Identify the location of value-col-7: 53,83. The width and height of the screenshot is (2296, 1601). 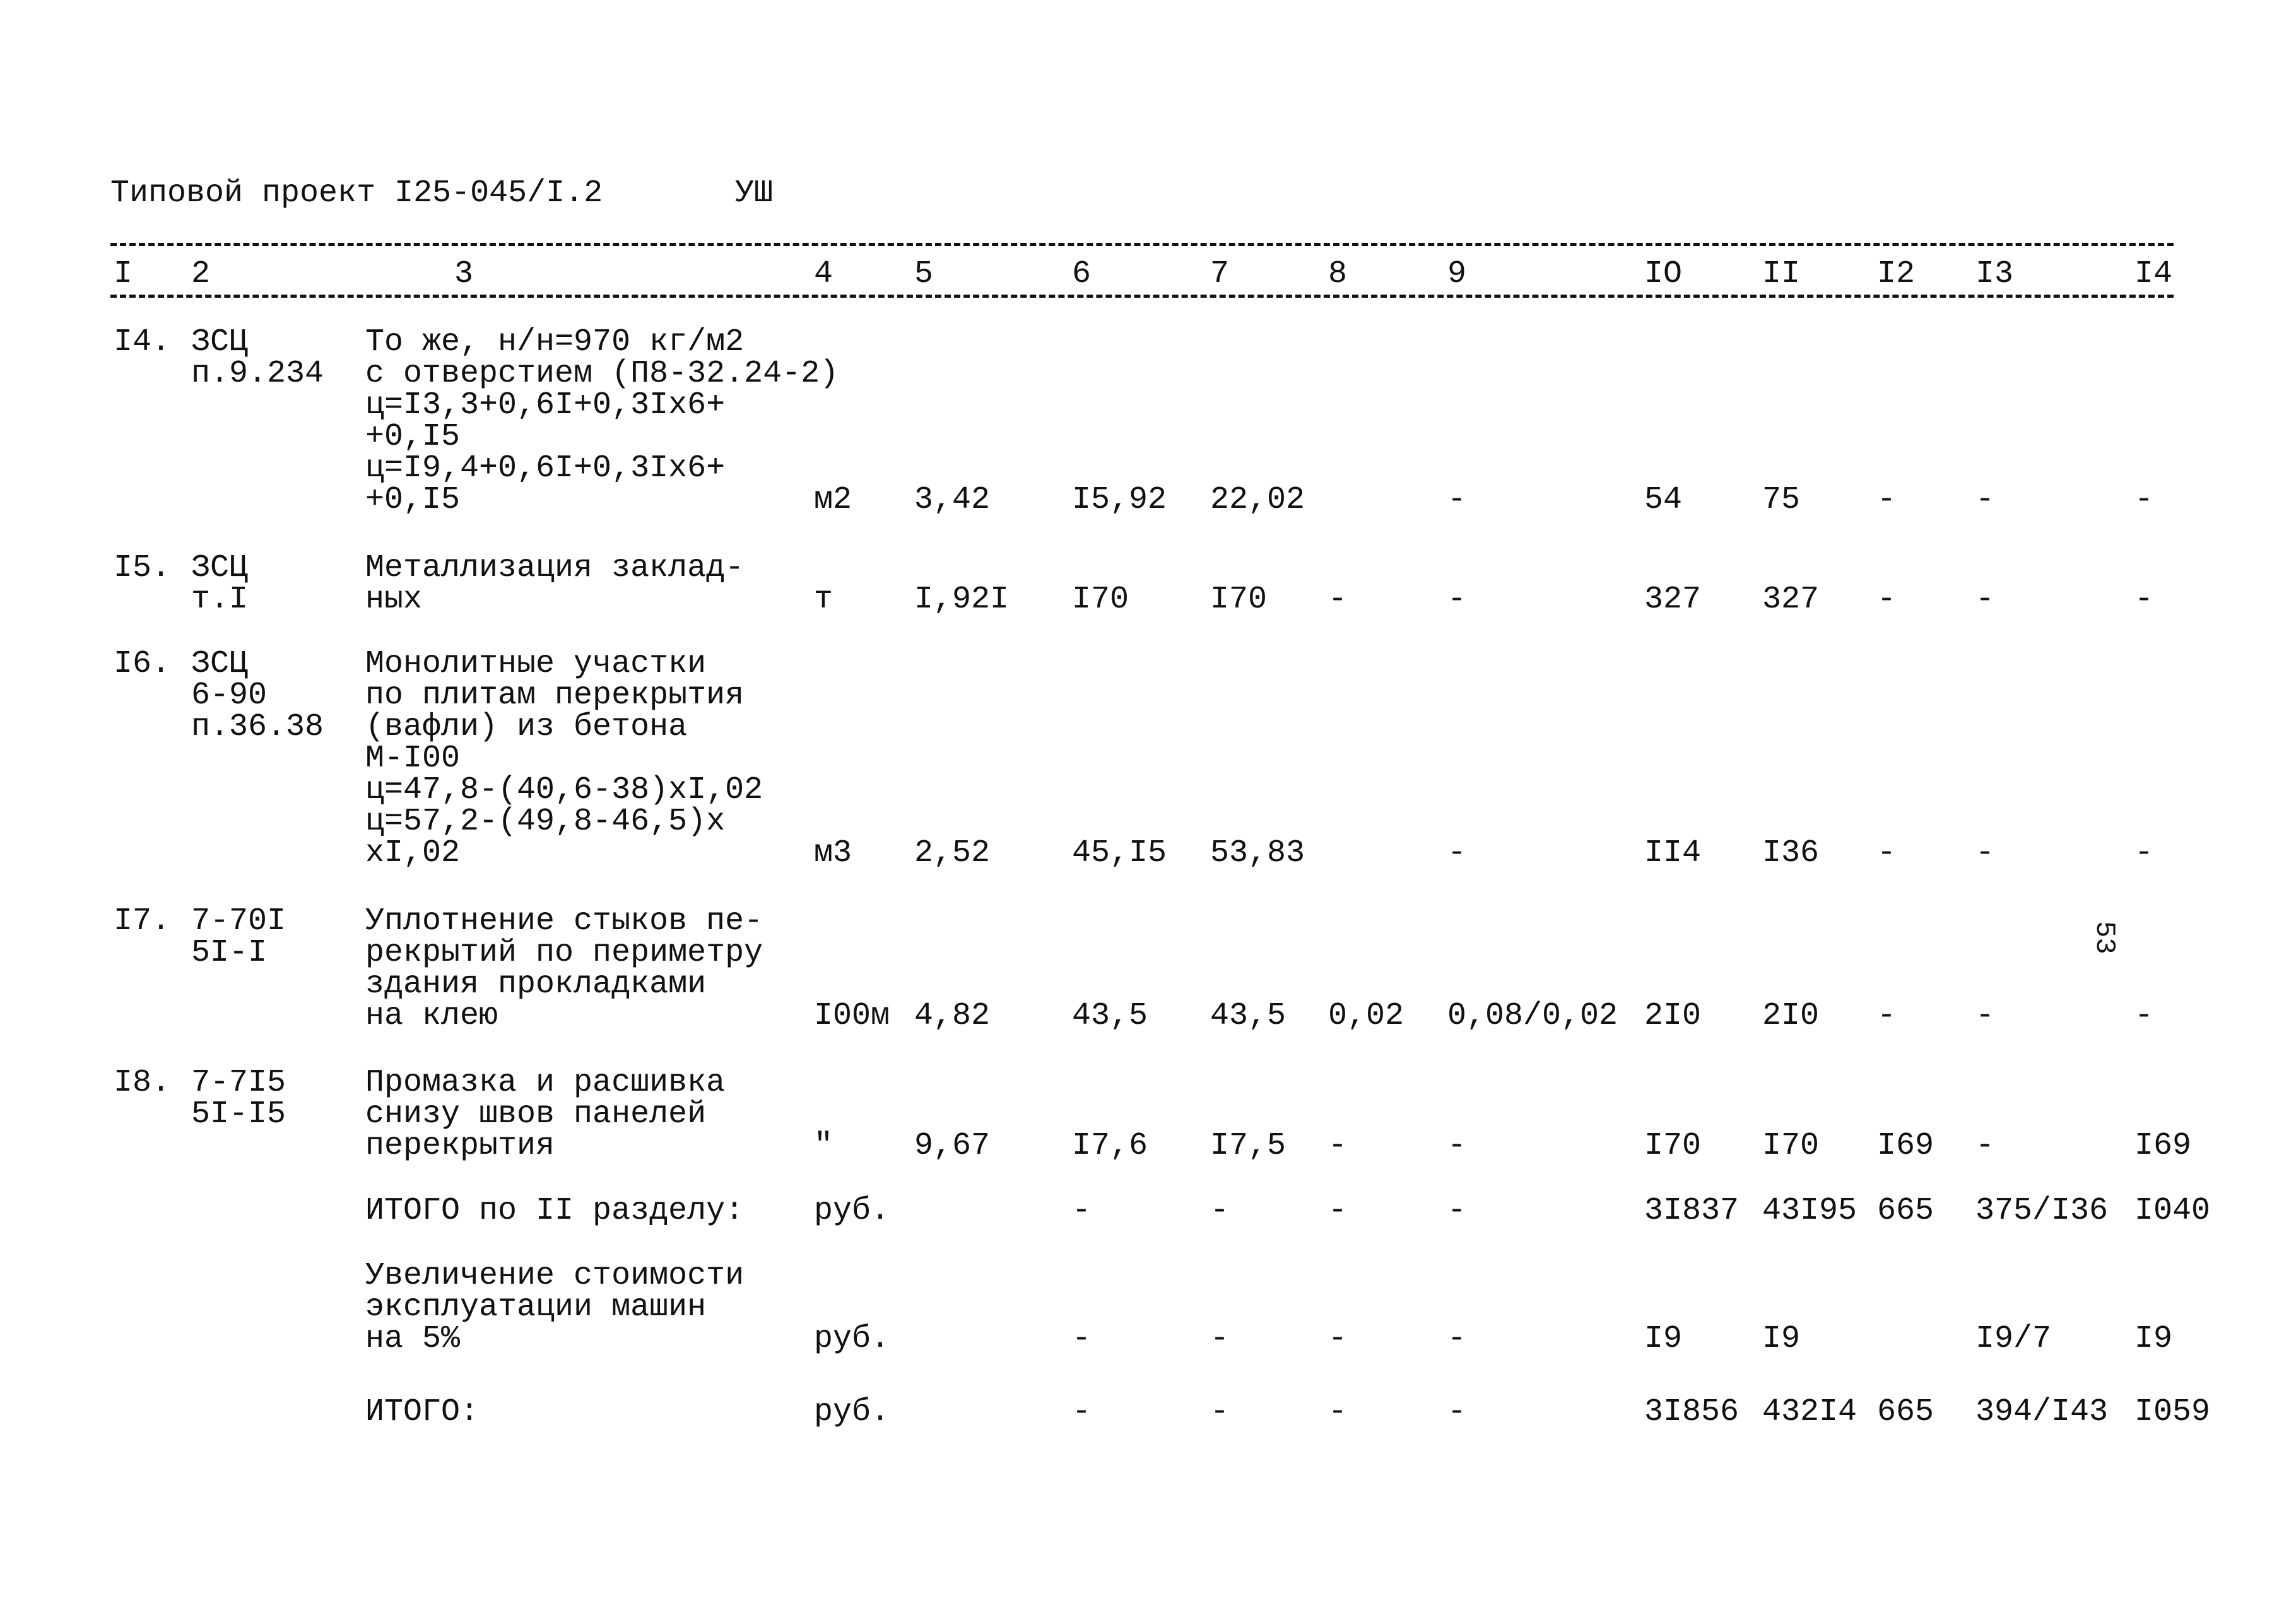
(1257, 853).